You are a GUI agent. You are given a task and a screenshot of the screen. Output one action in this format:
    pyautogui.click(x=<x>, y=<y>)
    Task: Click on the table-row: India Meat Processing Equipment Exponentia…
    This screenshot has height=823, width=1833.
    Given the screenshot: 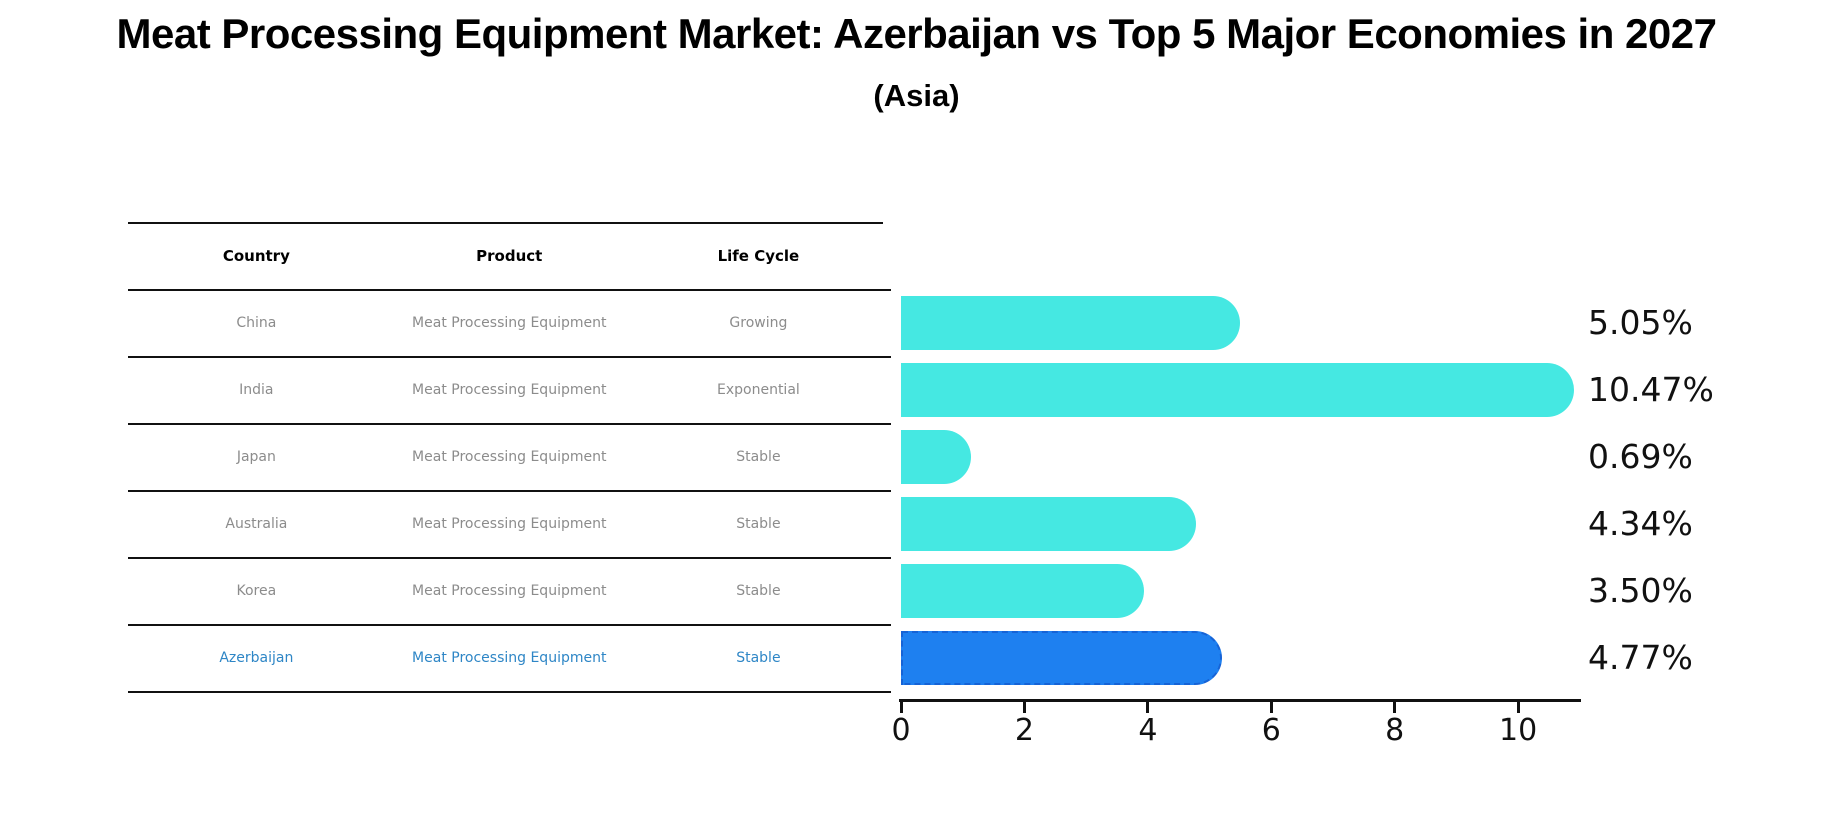 What is the action you would take?
    pyautogui.click(x=505, y=389)
    